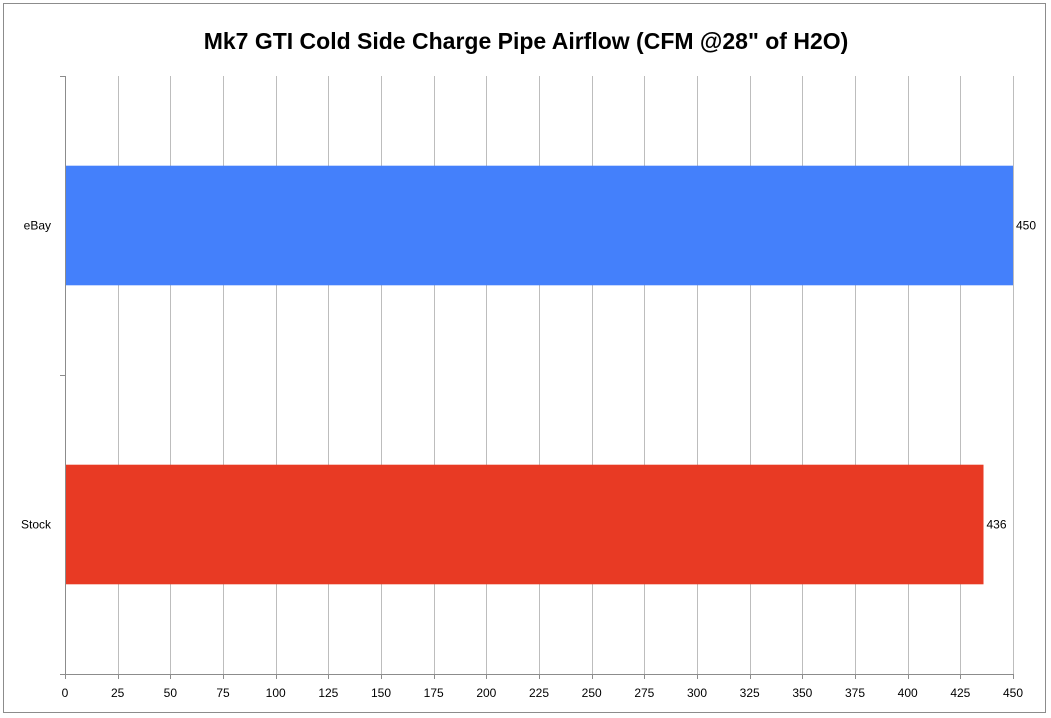 This screenshot has width=1051, height=718. I want to click on x-tick-label: 350, so click(802, 693).